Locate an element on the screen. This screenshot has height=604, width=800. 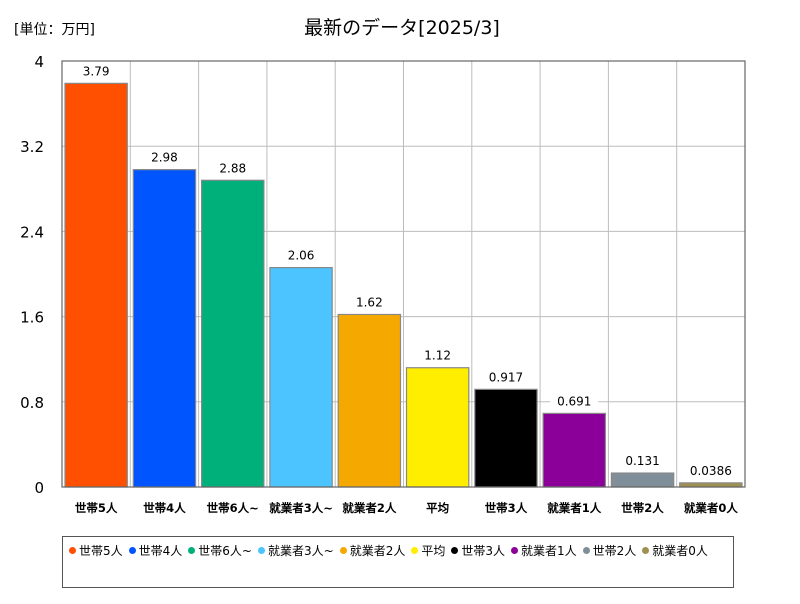
y-tick-label: 1.6 is located at coordinates (32, 318).